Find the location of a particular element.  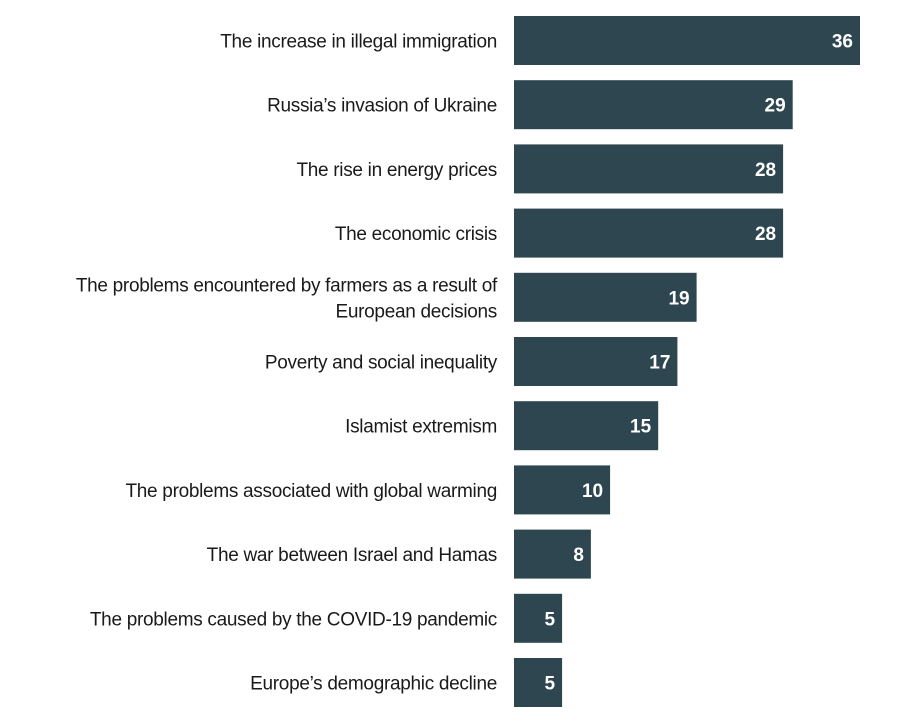

category-label-5-line-0: Poverty and social inequality is located at coordinates (381, 363).